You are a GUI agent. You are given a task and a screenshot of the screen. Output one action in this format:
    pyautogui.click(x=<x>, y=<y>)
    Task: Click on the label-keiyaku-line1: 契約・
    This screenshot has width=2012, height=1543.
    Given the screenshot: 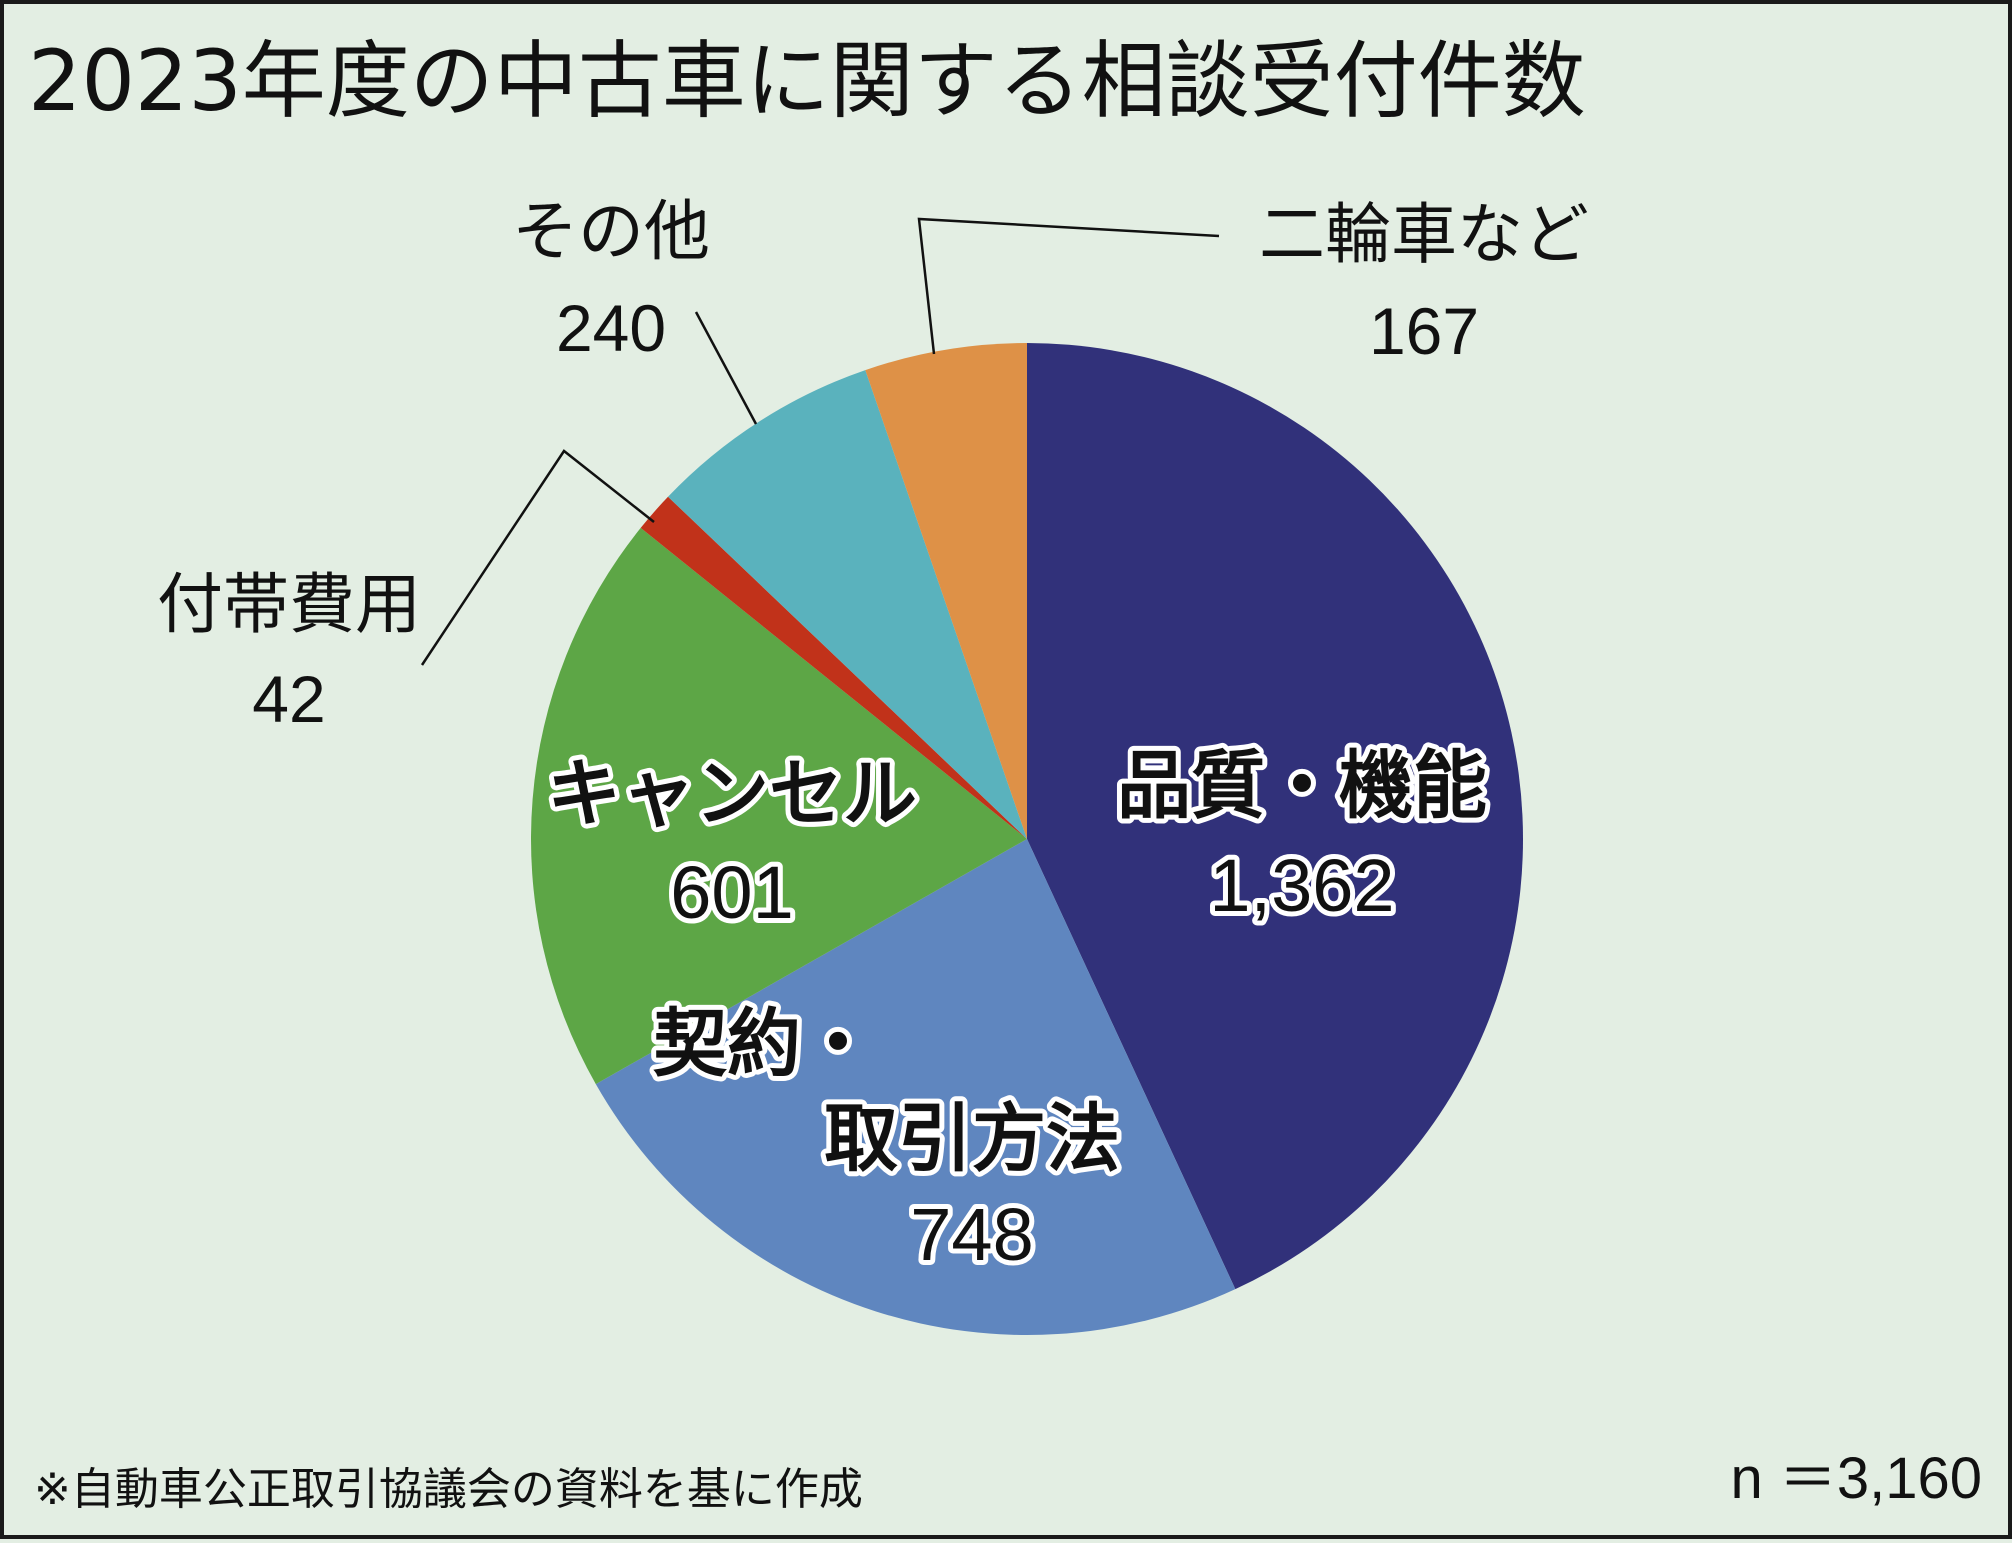 What is the action you would take?
    pyautogui.click(x=764, y=1044)
    